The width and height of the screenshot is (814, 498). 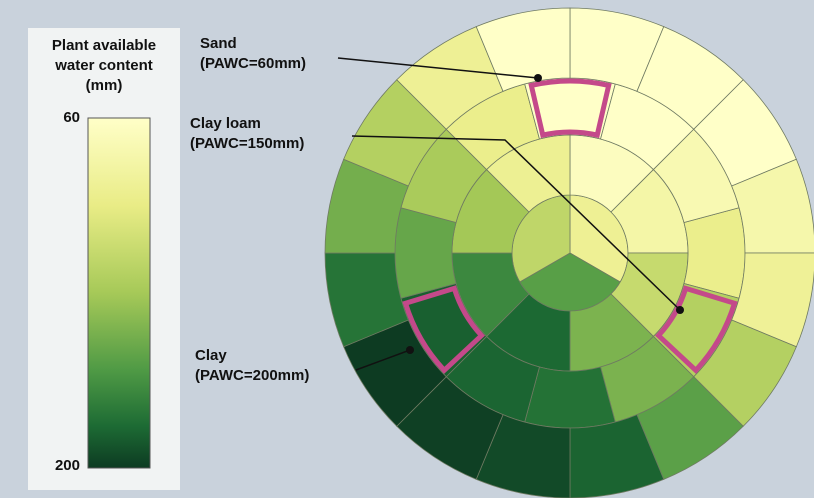 I want to click on legend-title: Plant available, so click(x=104, y=45).